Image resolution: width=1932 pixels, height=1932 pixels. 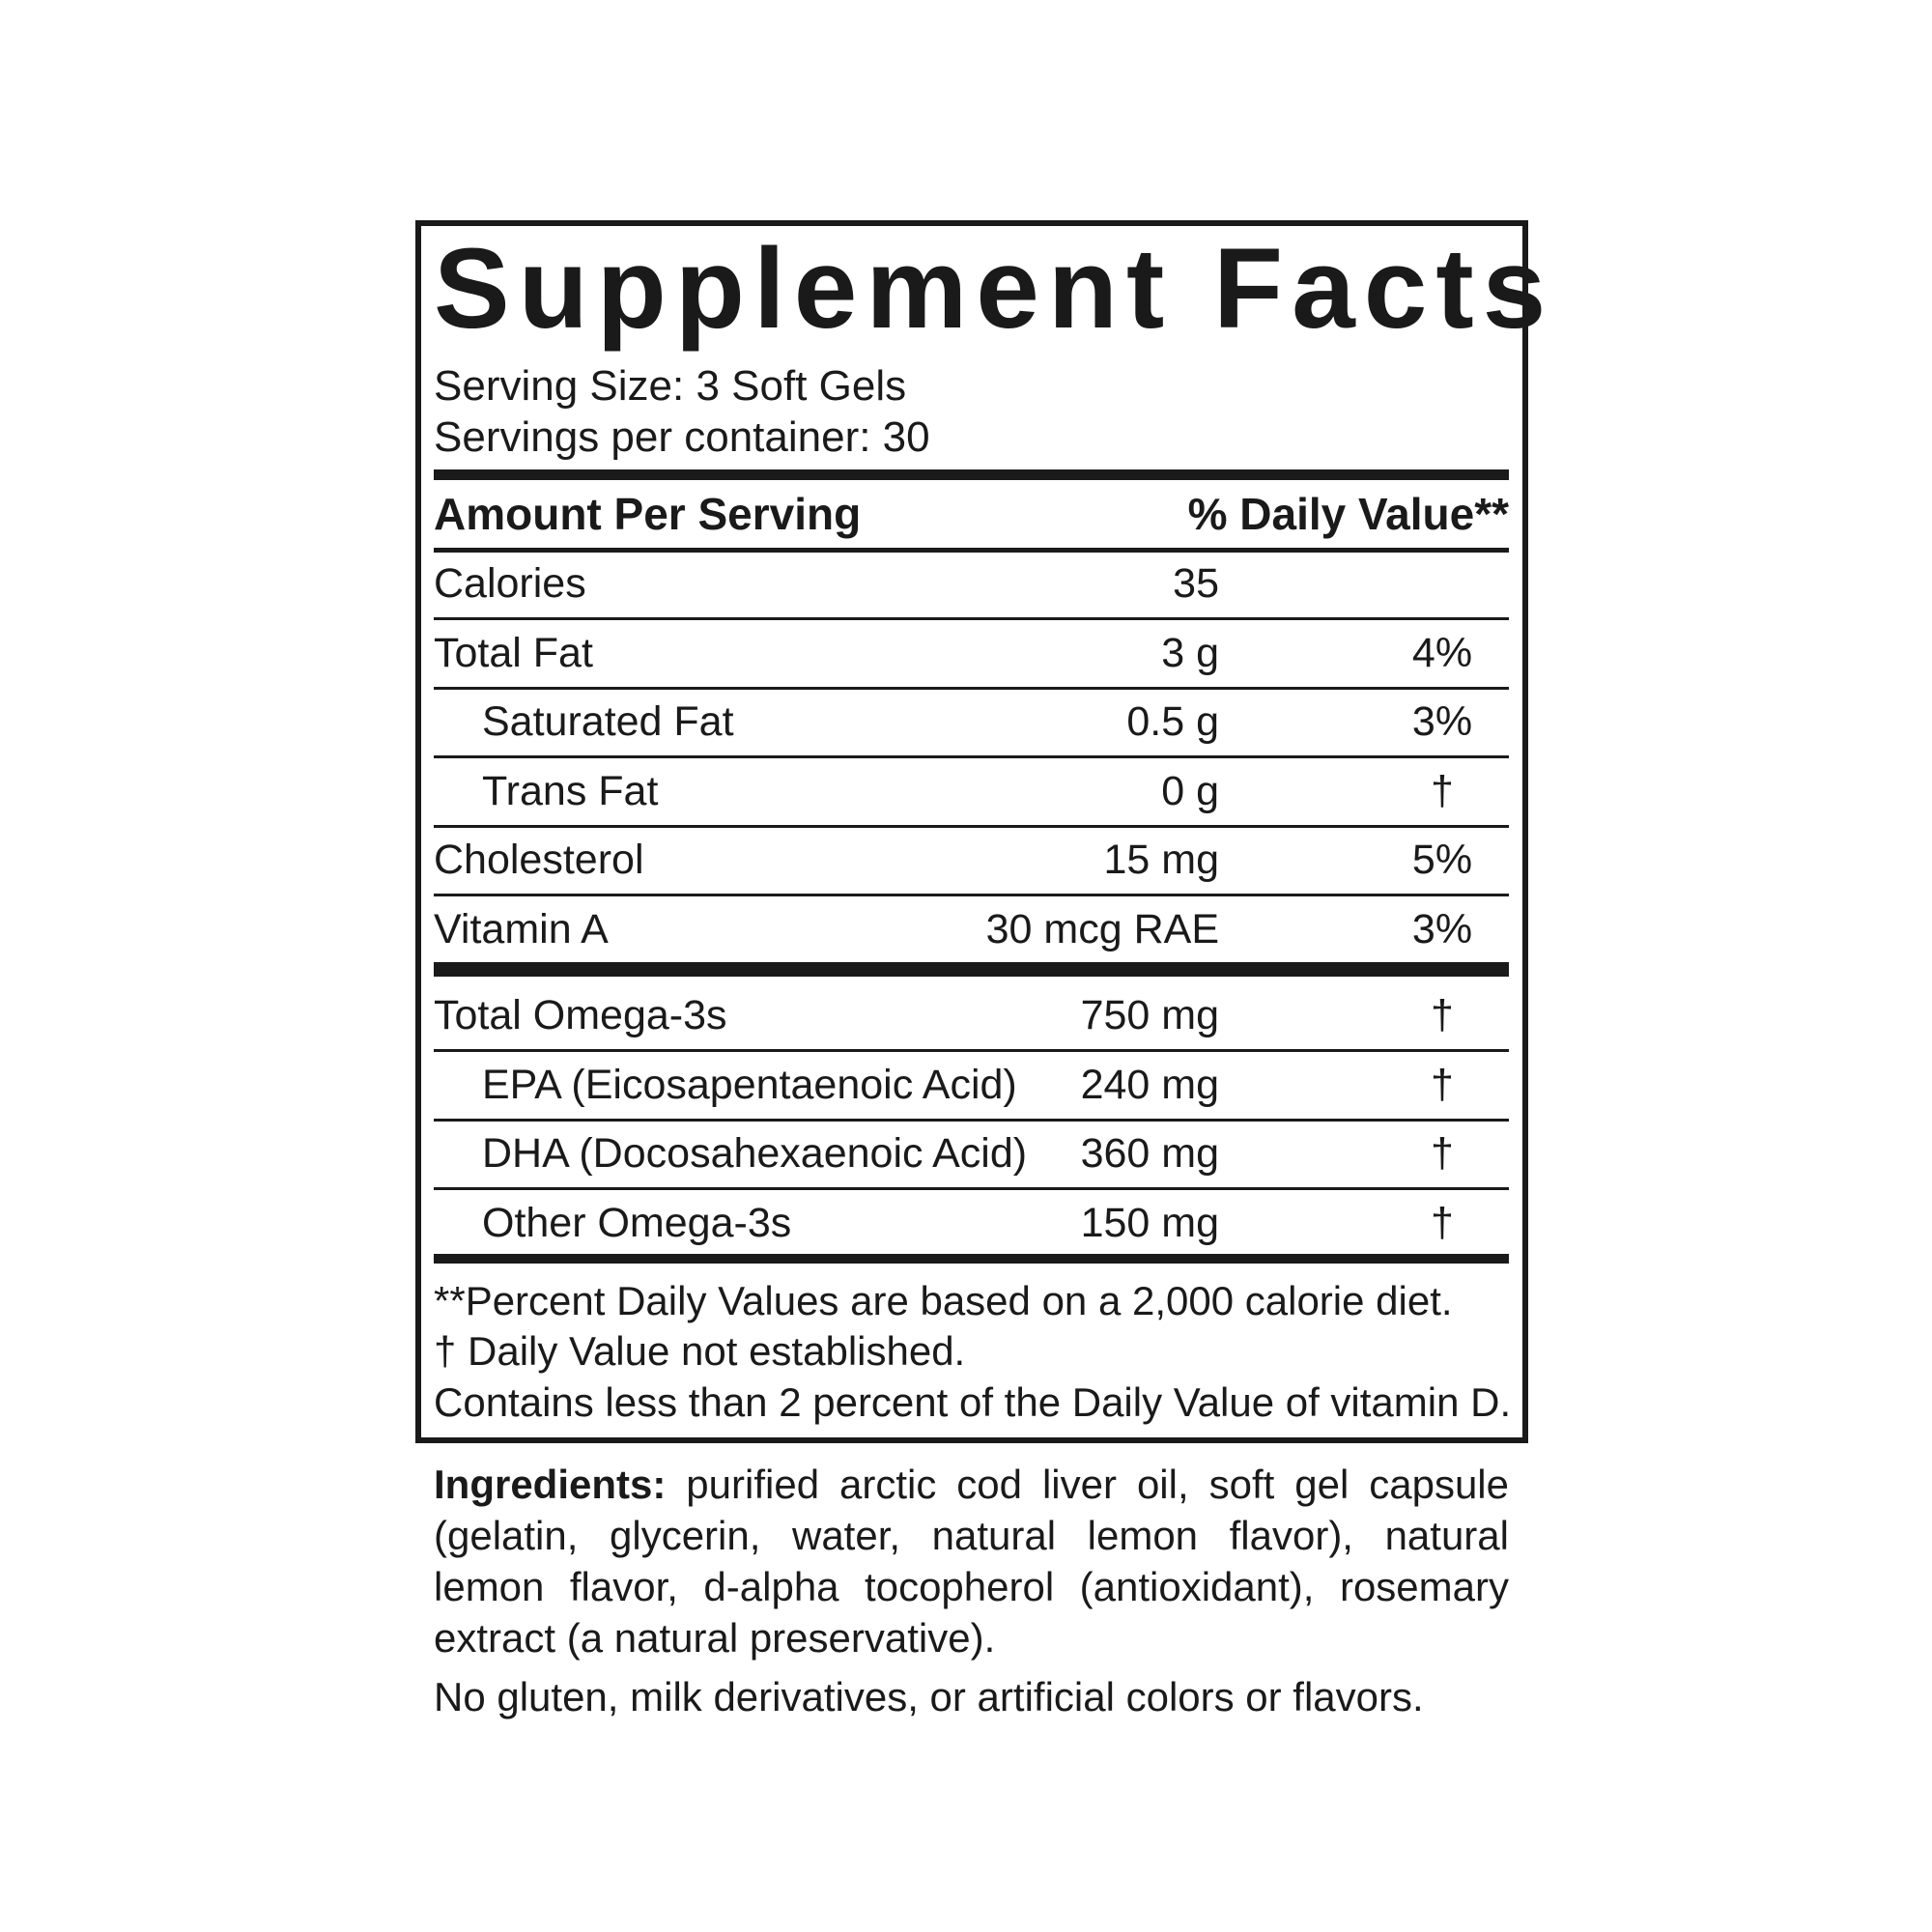 I want to click on serving-size: Serving Size: 3 Soft Gels, so click(x=670, y=386).